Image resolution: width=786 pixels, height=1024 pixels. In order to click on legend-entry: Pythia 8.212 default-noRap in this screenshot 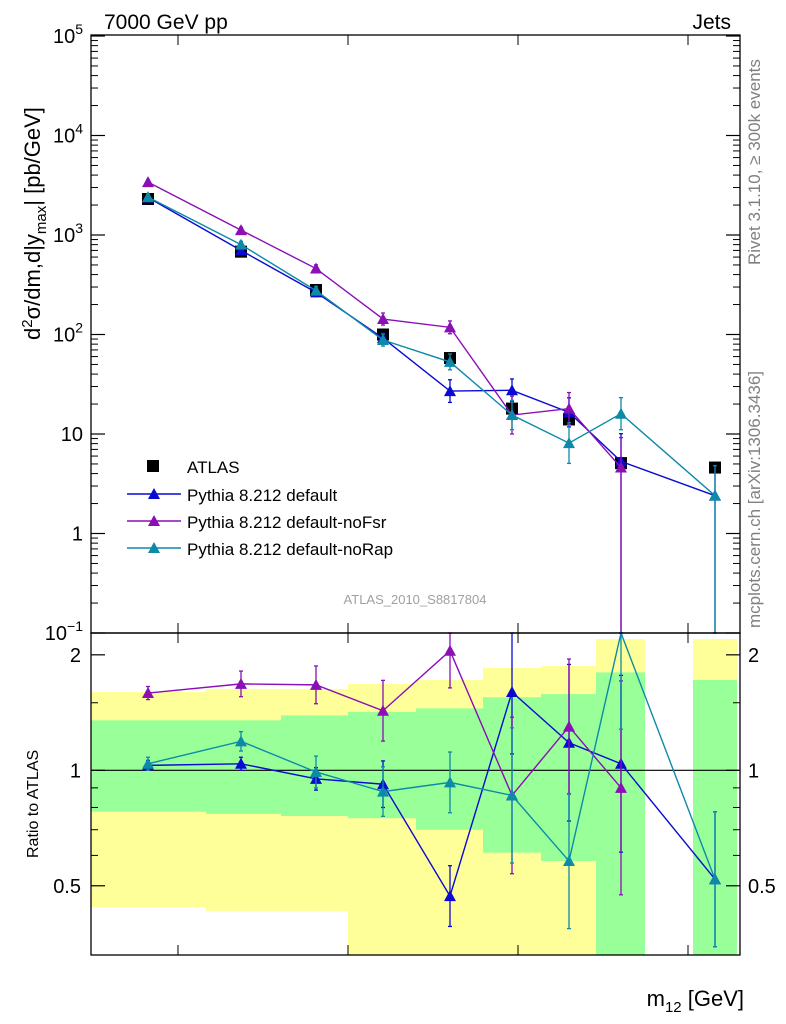, I will do `click(260, 549)`.